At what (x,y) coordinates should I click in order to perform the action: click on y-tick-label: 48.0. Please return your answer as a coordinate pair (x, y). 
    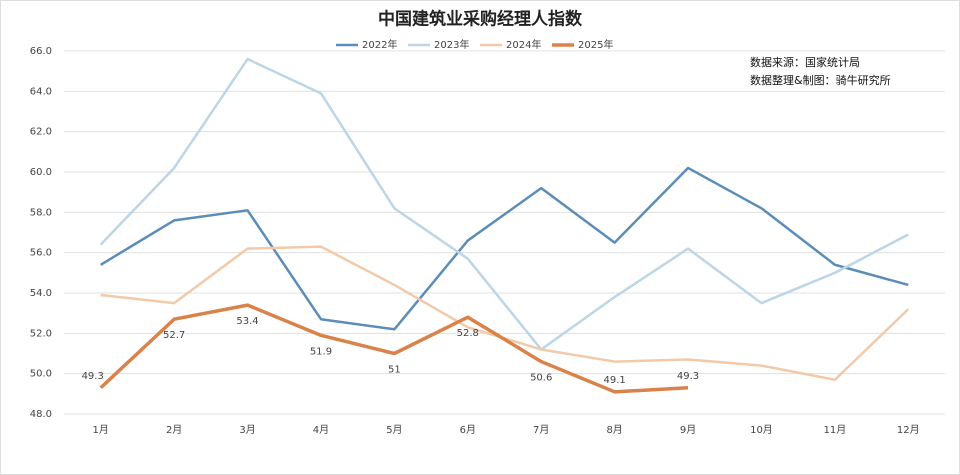
    Looking at the image, I should click on (41, 414).